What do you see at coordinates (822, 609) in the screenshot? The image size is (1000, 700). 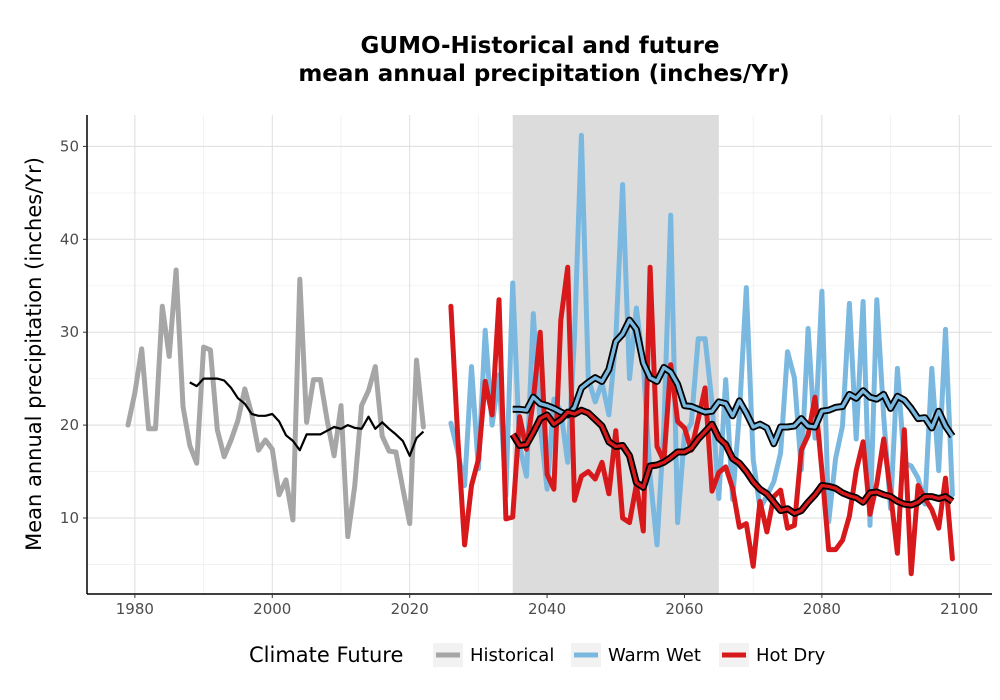 I see `x-tick-label: 2080` at bounding box center [822, 609].